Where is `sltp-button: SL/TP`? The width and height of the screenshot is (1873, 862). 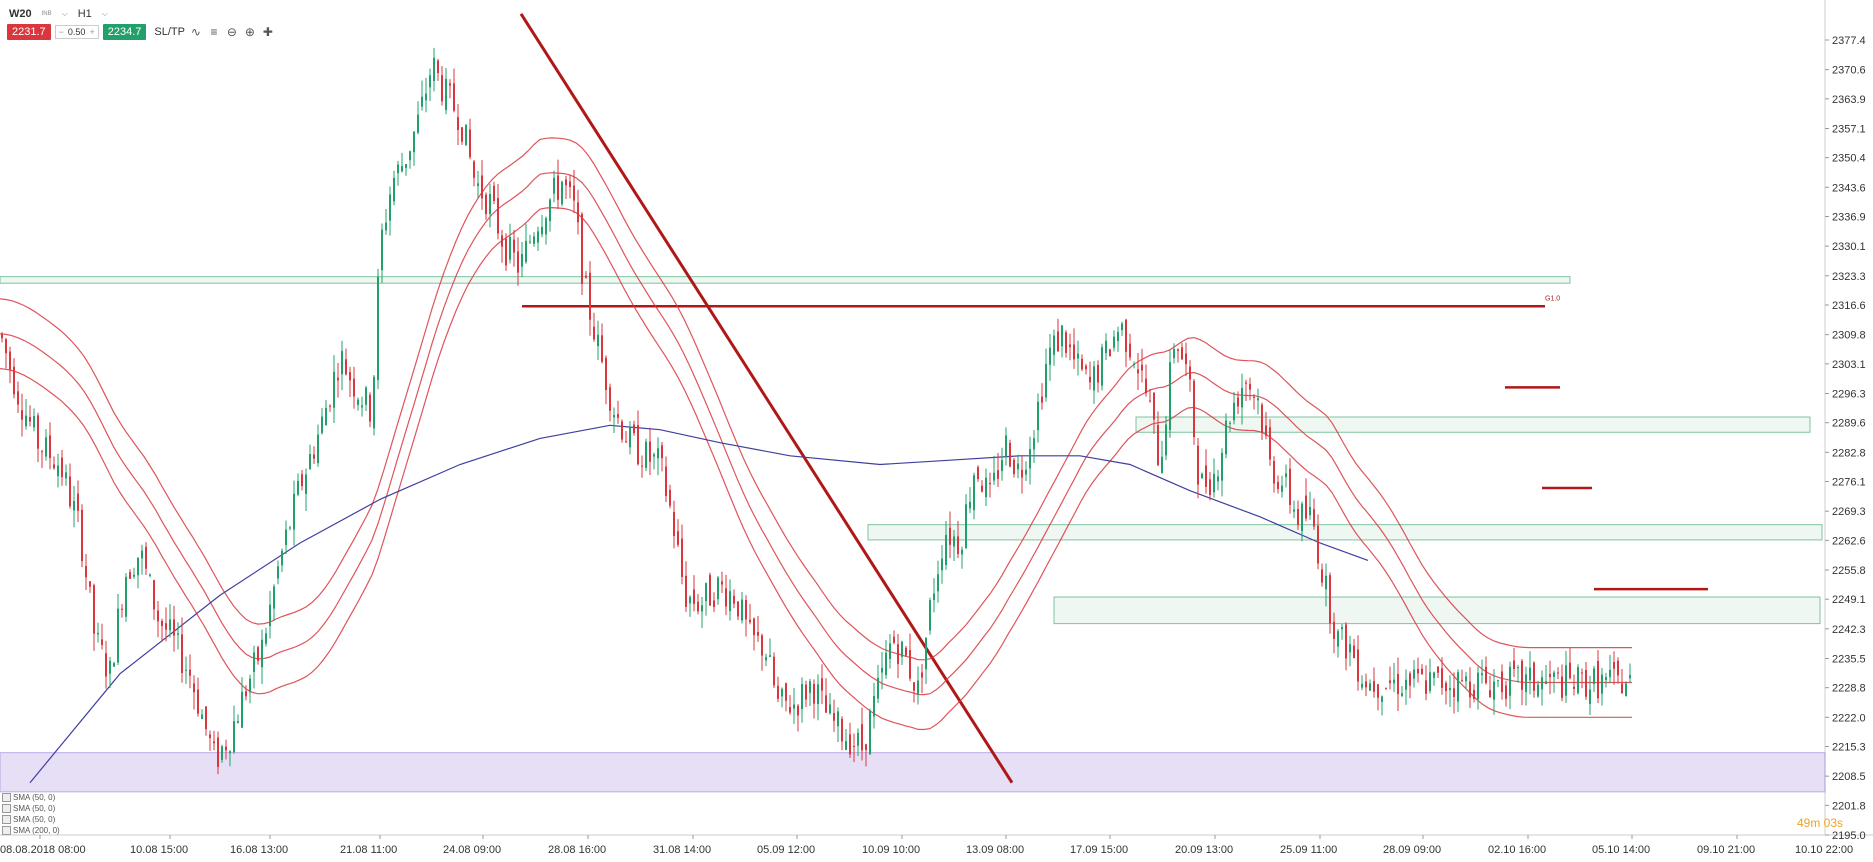 sltp-button: SL/TP is located at coordinates (169, 32).